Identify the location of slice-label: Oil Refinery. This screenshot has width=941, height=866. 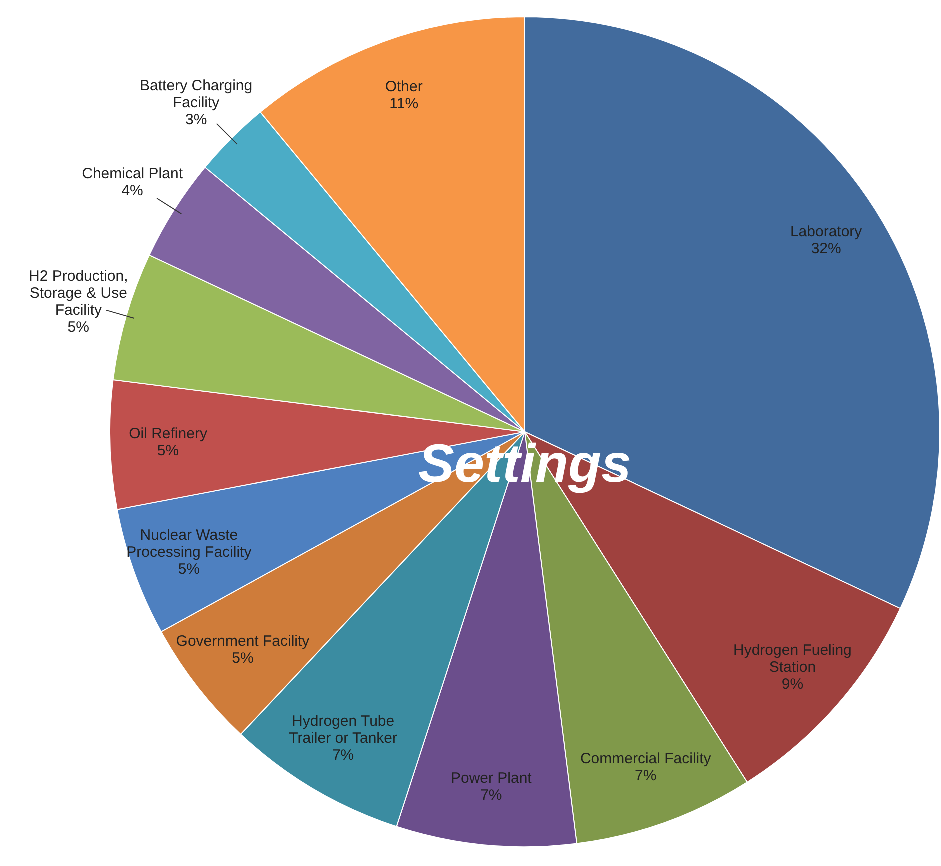
(168, 434).